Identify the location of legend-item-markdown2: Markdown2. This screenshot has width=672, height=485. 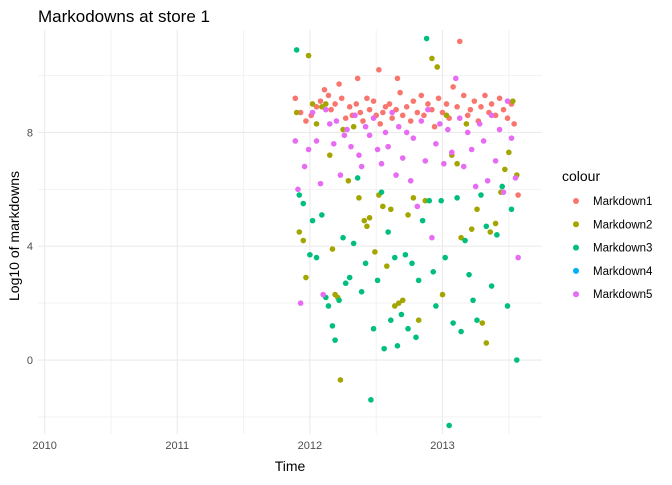
(612, 225).